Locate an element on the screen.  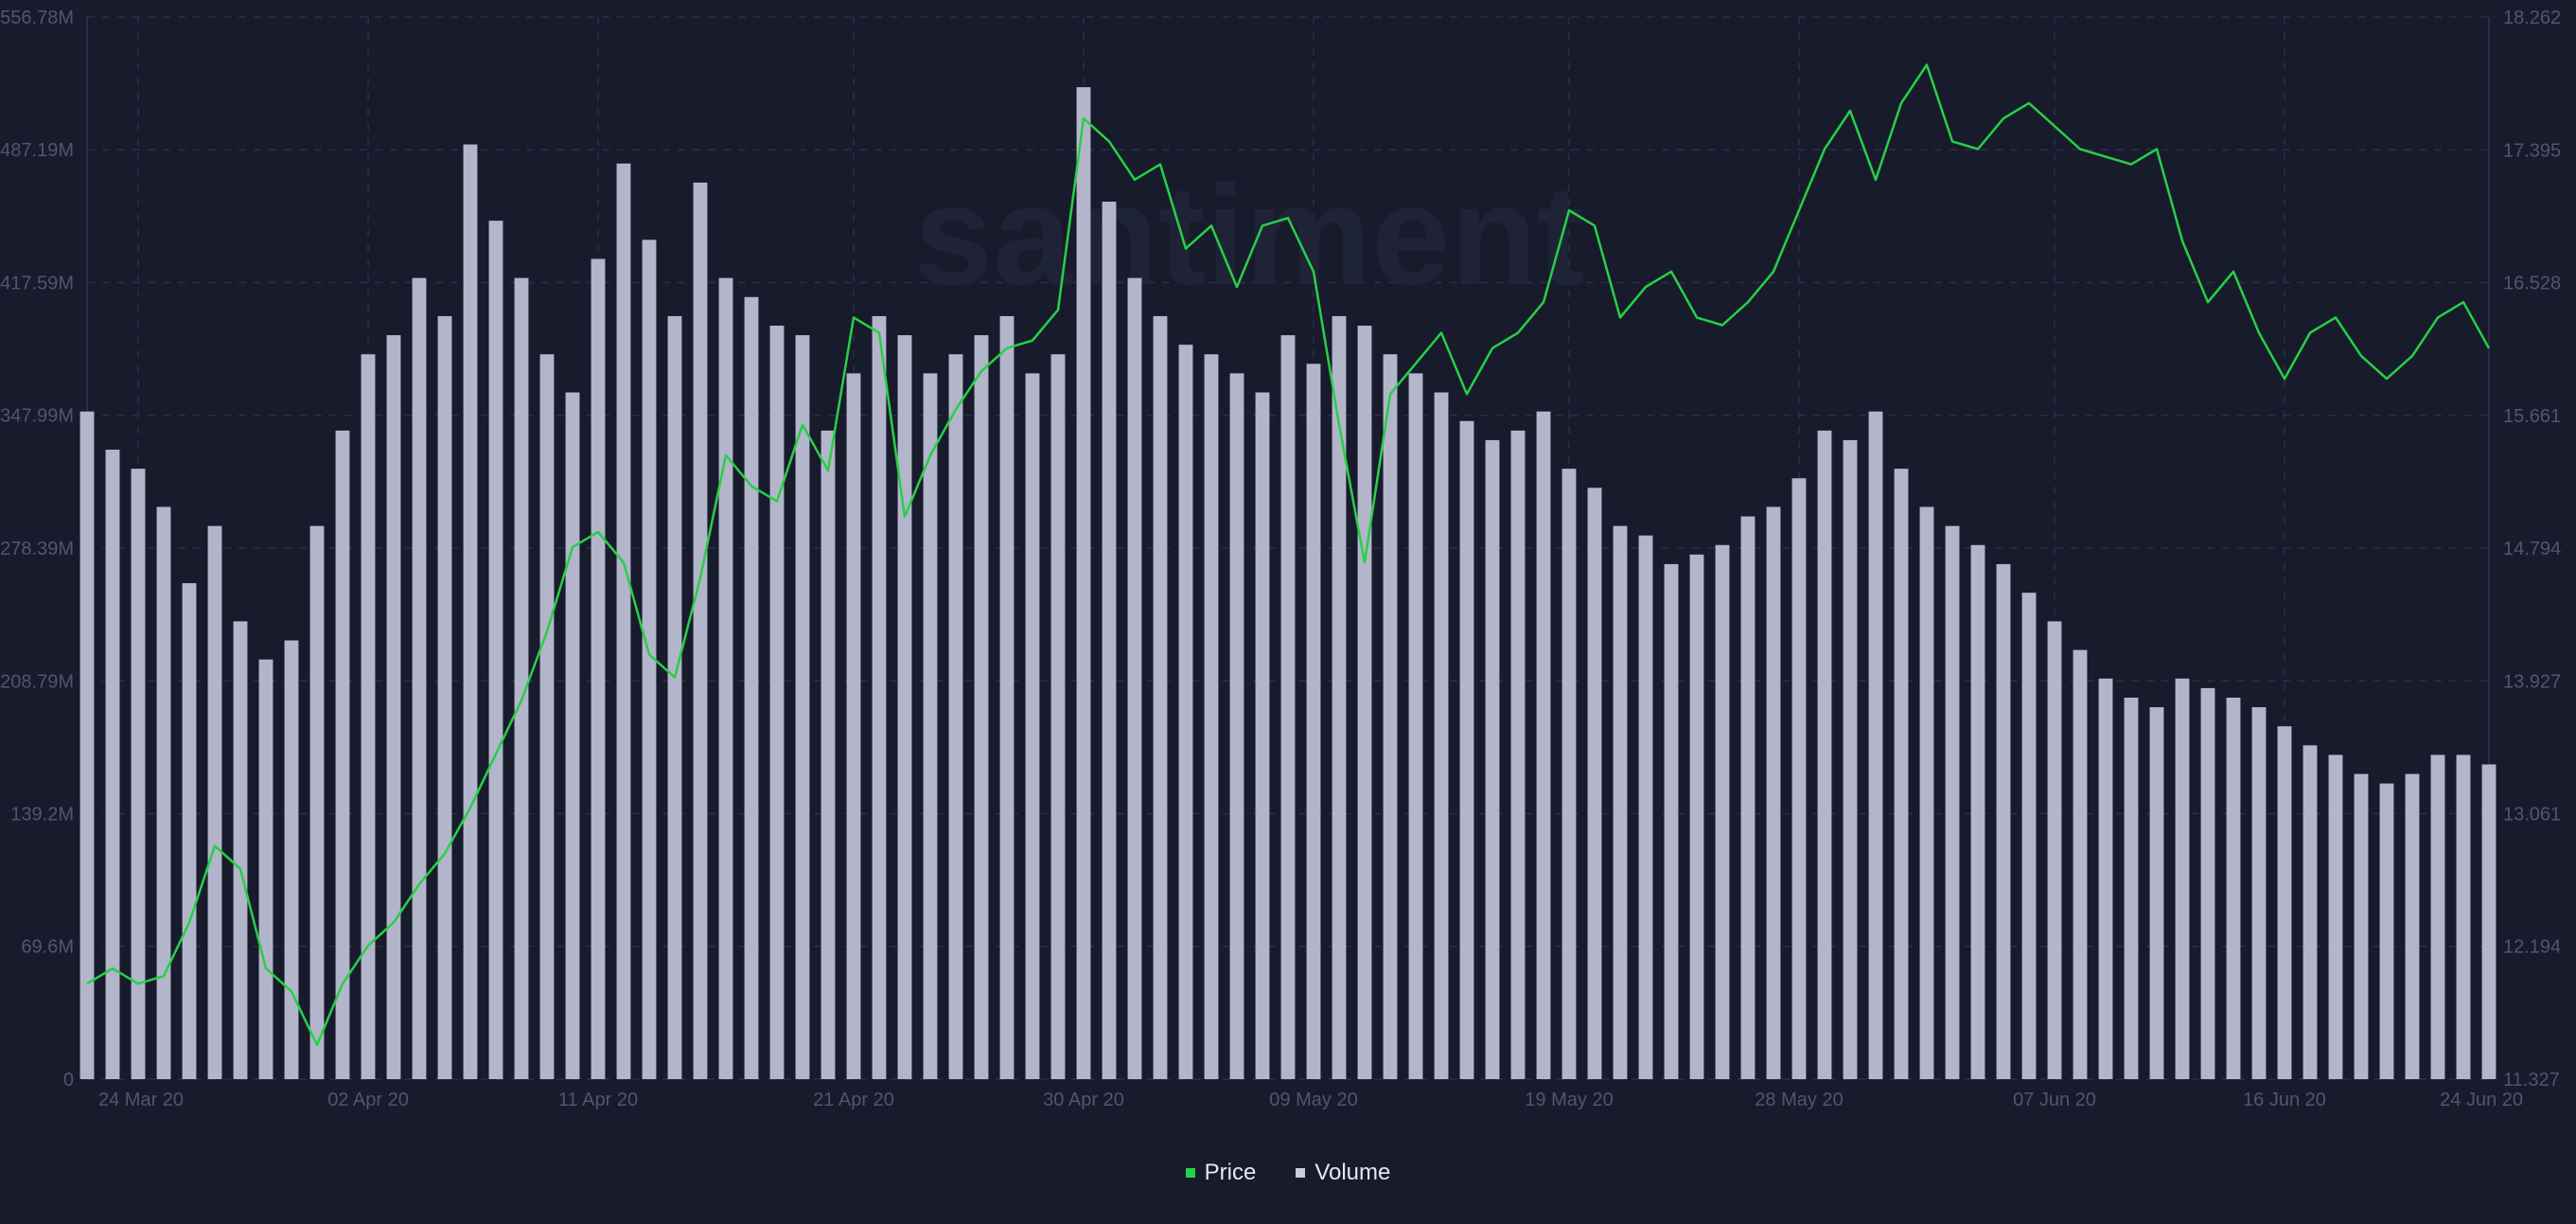
x-tick-label: 02 Apr 20 is located at coordinates (368, 1100).